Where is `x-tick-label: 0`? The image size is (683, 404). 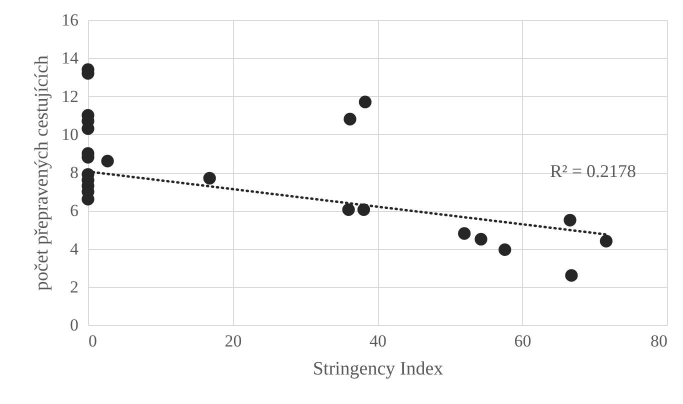
x-tick-label: 0 is located at coordinates (92, 341).